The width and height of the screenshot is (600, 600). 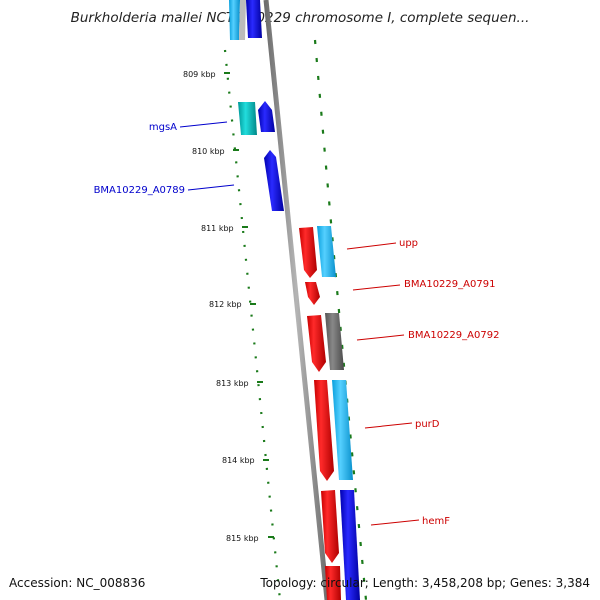 I want to click on backbone-ring, so click(x=296, y=300).